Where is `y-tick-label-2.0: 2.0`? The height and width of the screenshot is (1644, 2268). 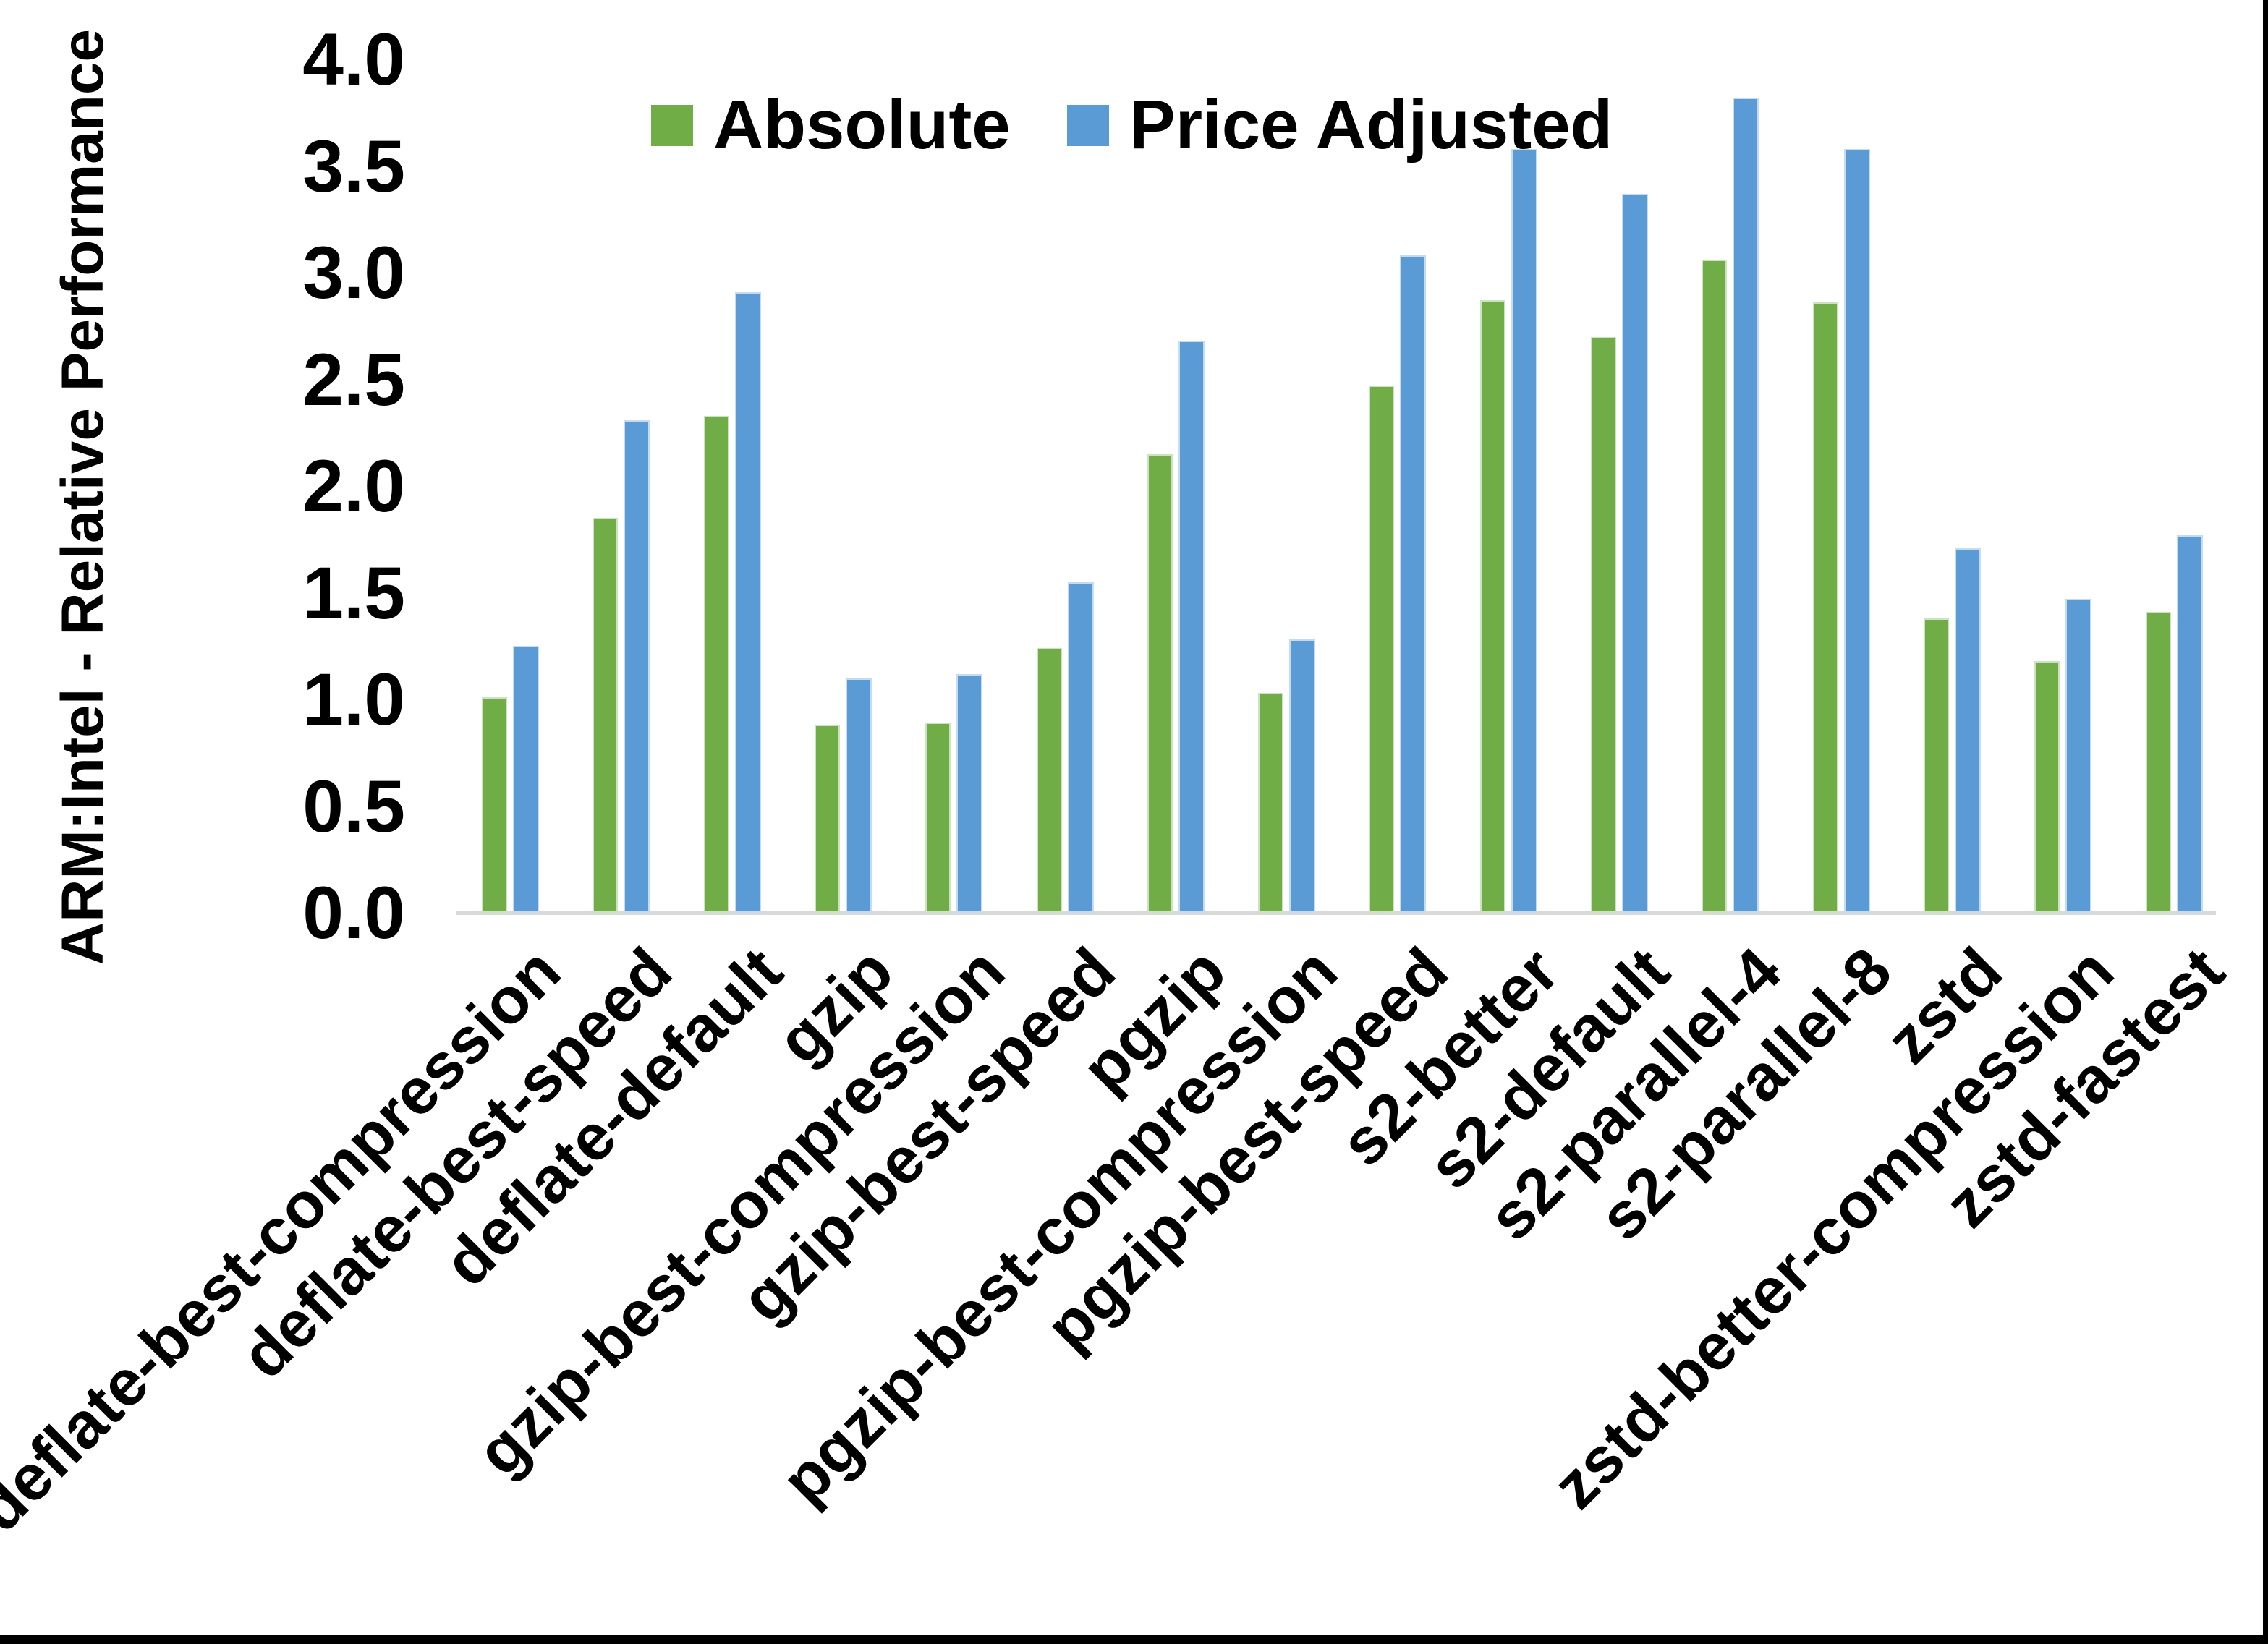
y-tick-label-2.0: 2.0 is located at coordinates (353, 486).